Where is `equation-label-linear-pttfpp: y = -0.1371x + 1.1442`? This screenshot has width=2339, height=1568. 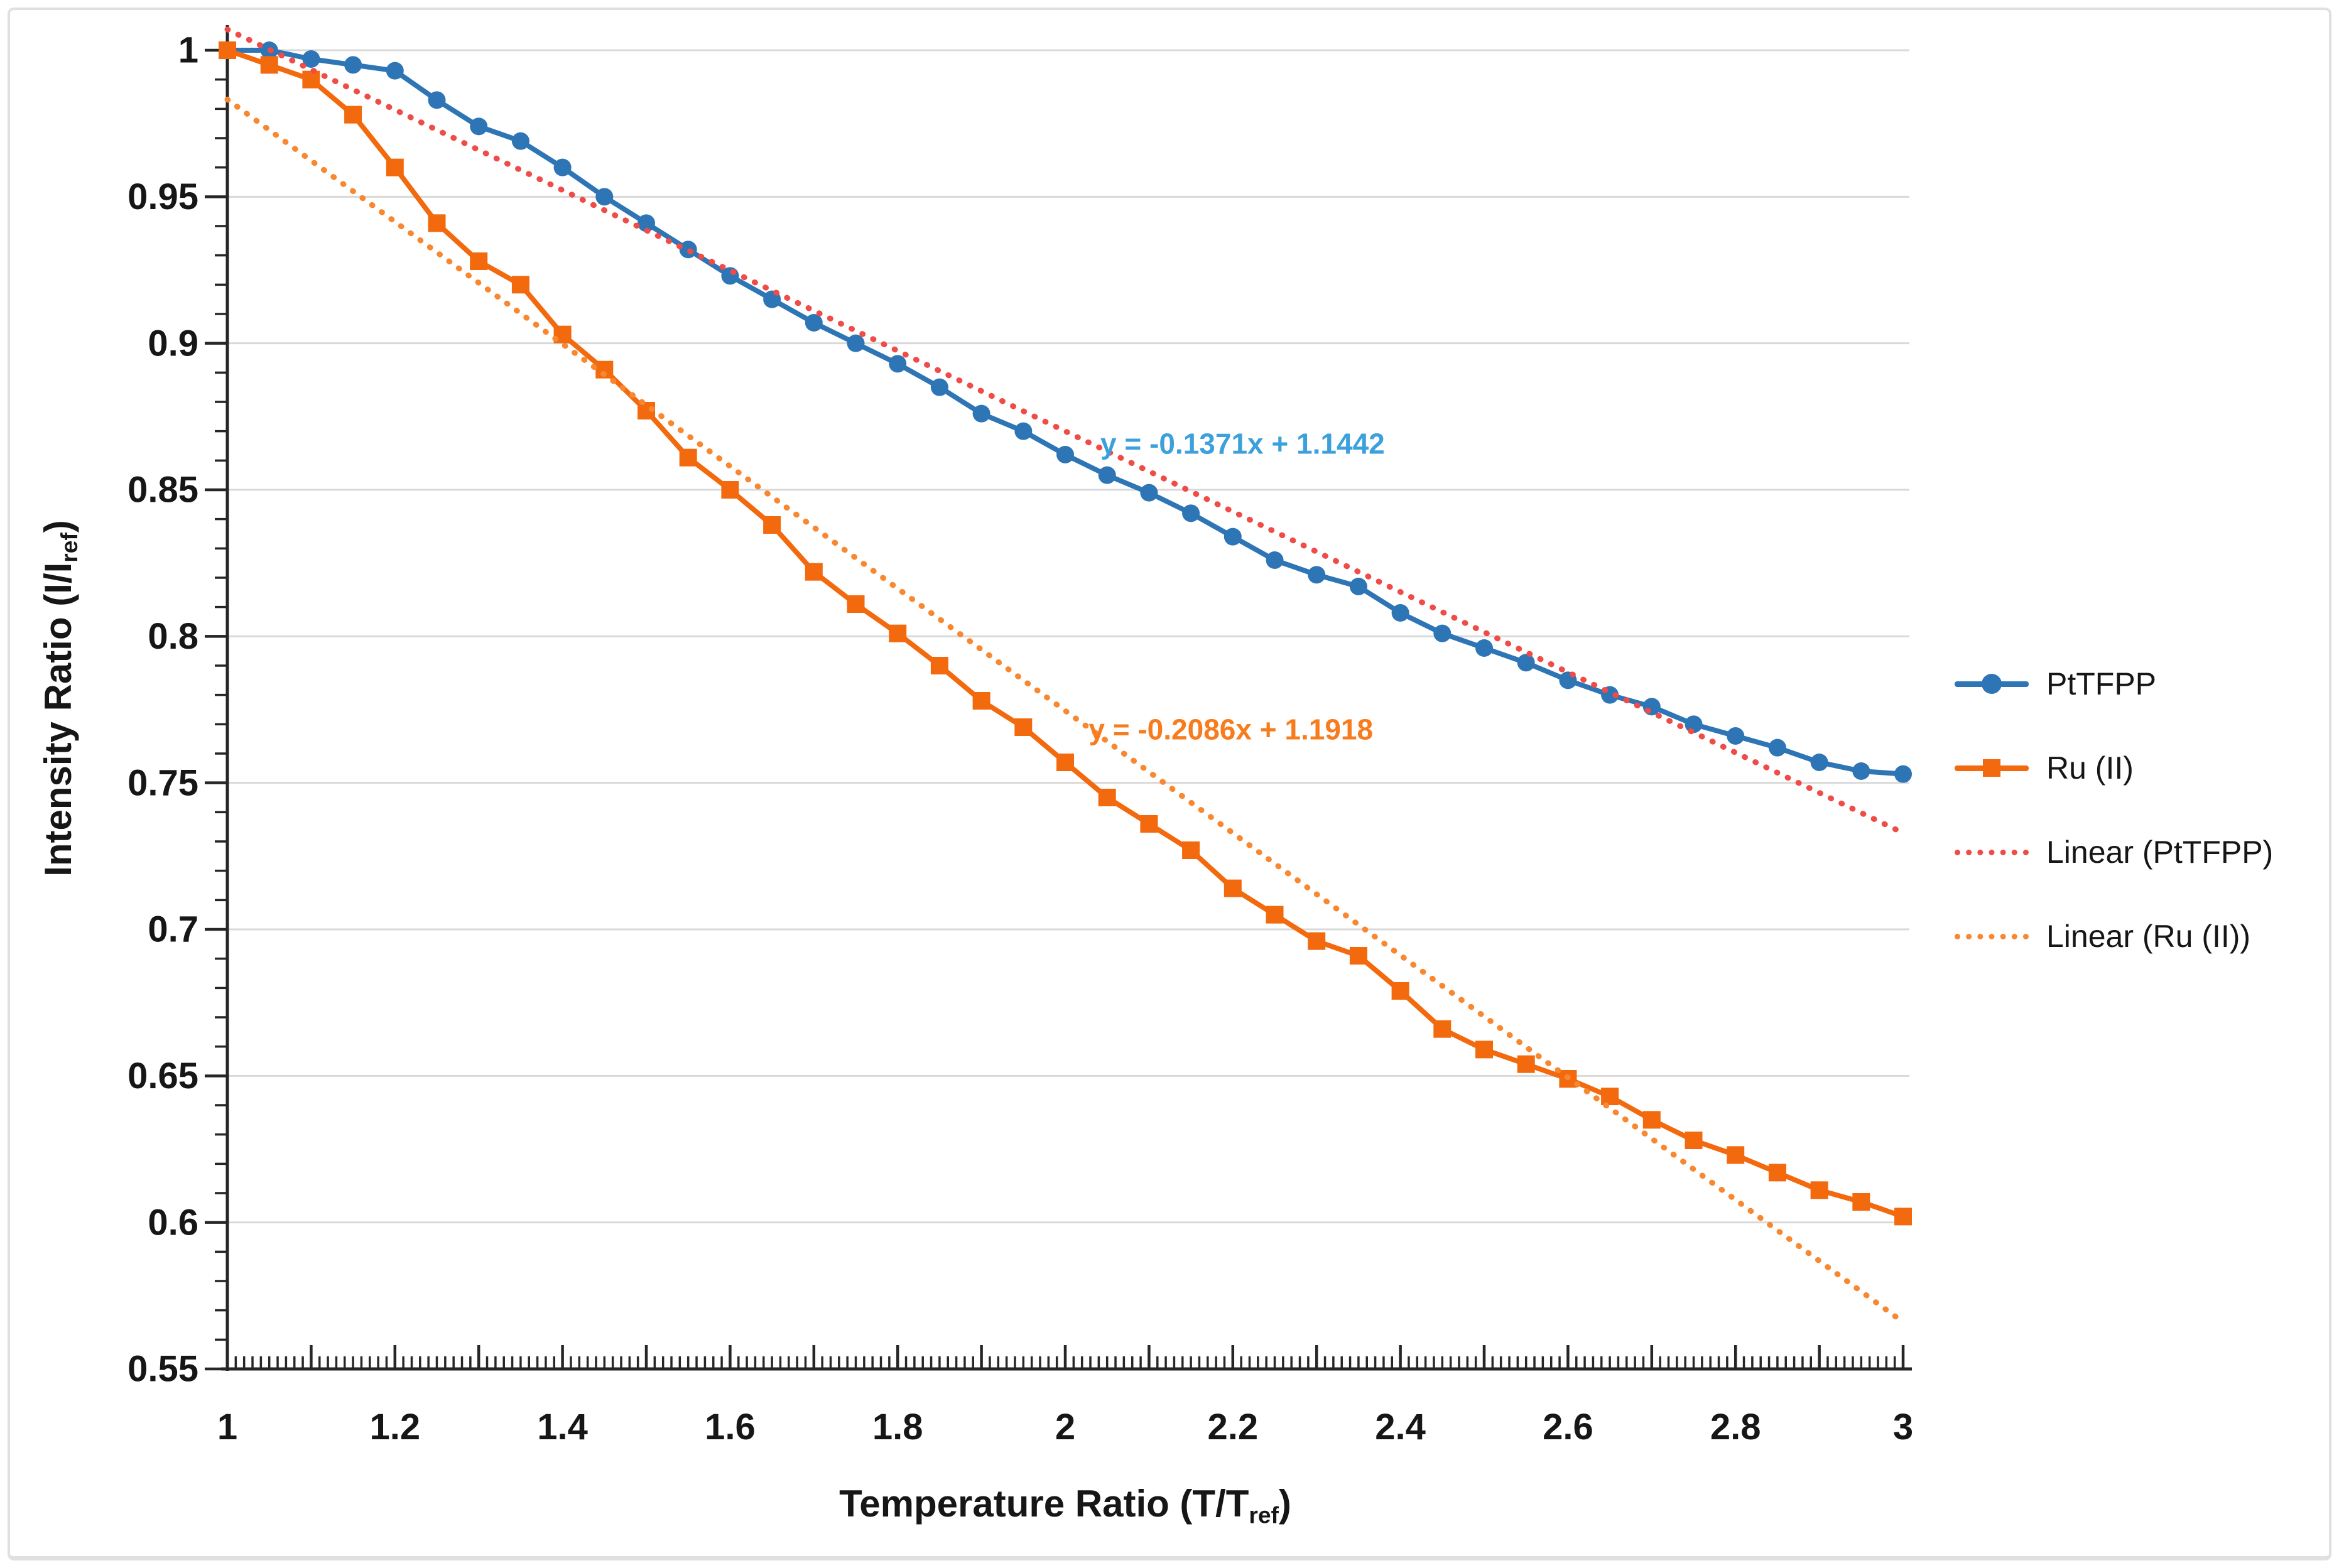
equation-label-linear-pttfpp: y = -0.1371x + 1.1442 is located at coordinates (1242, 444).